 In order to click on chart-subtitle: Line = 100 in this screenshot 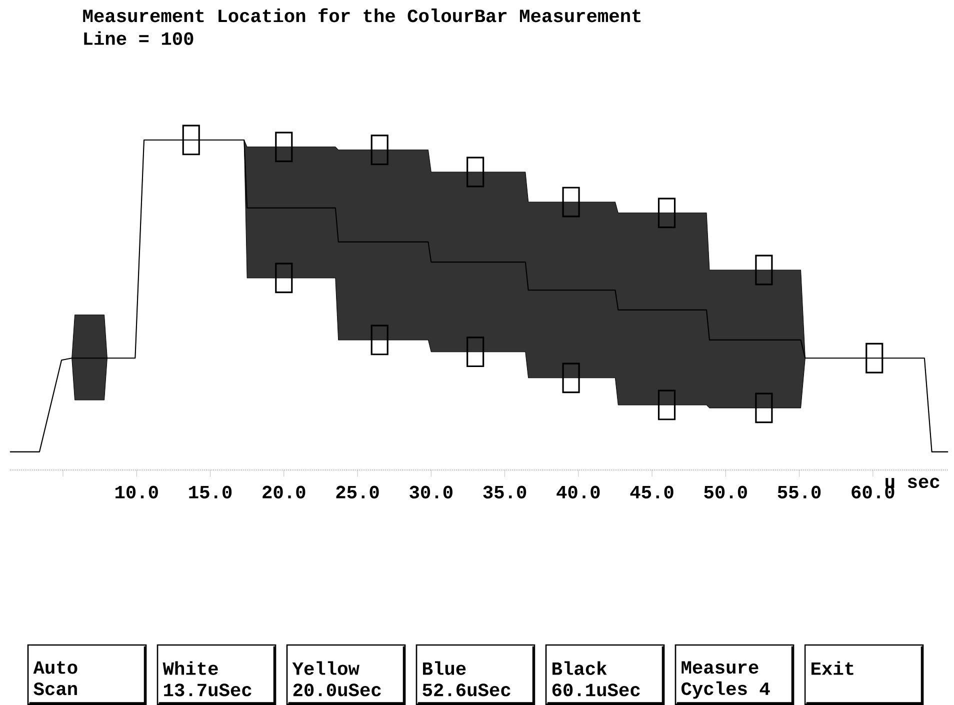, I will do `click(139, 38)`.